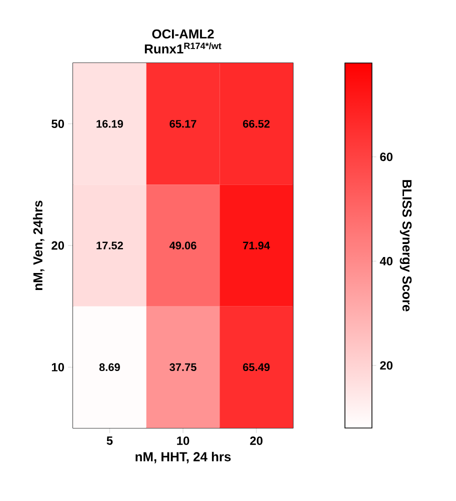  What do you see at coordinates (109, 367) in the screenshot?
I see `data-label: 8.69` at bounding box center [109, 367].